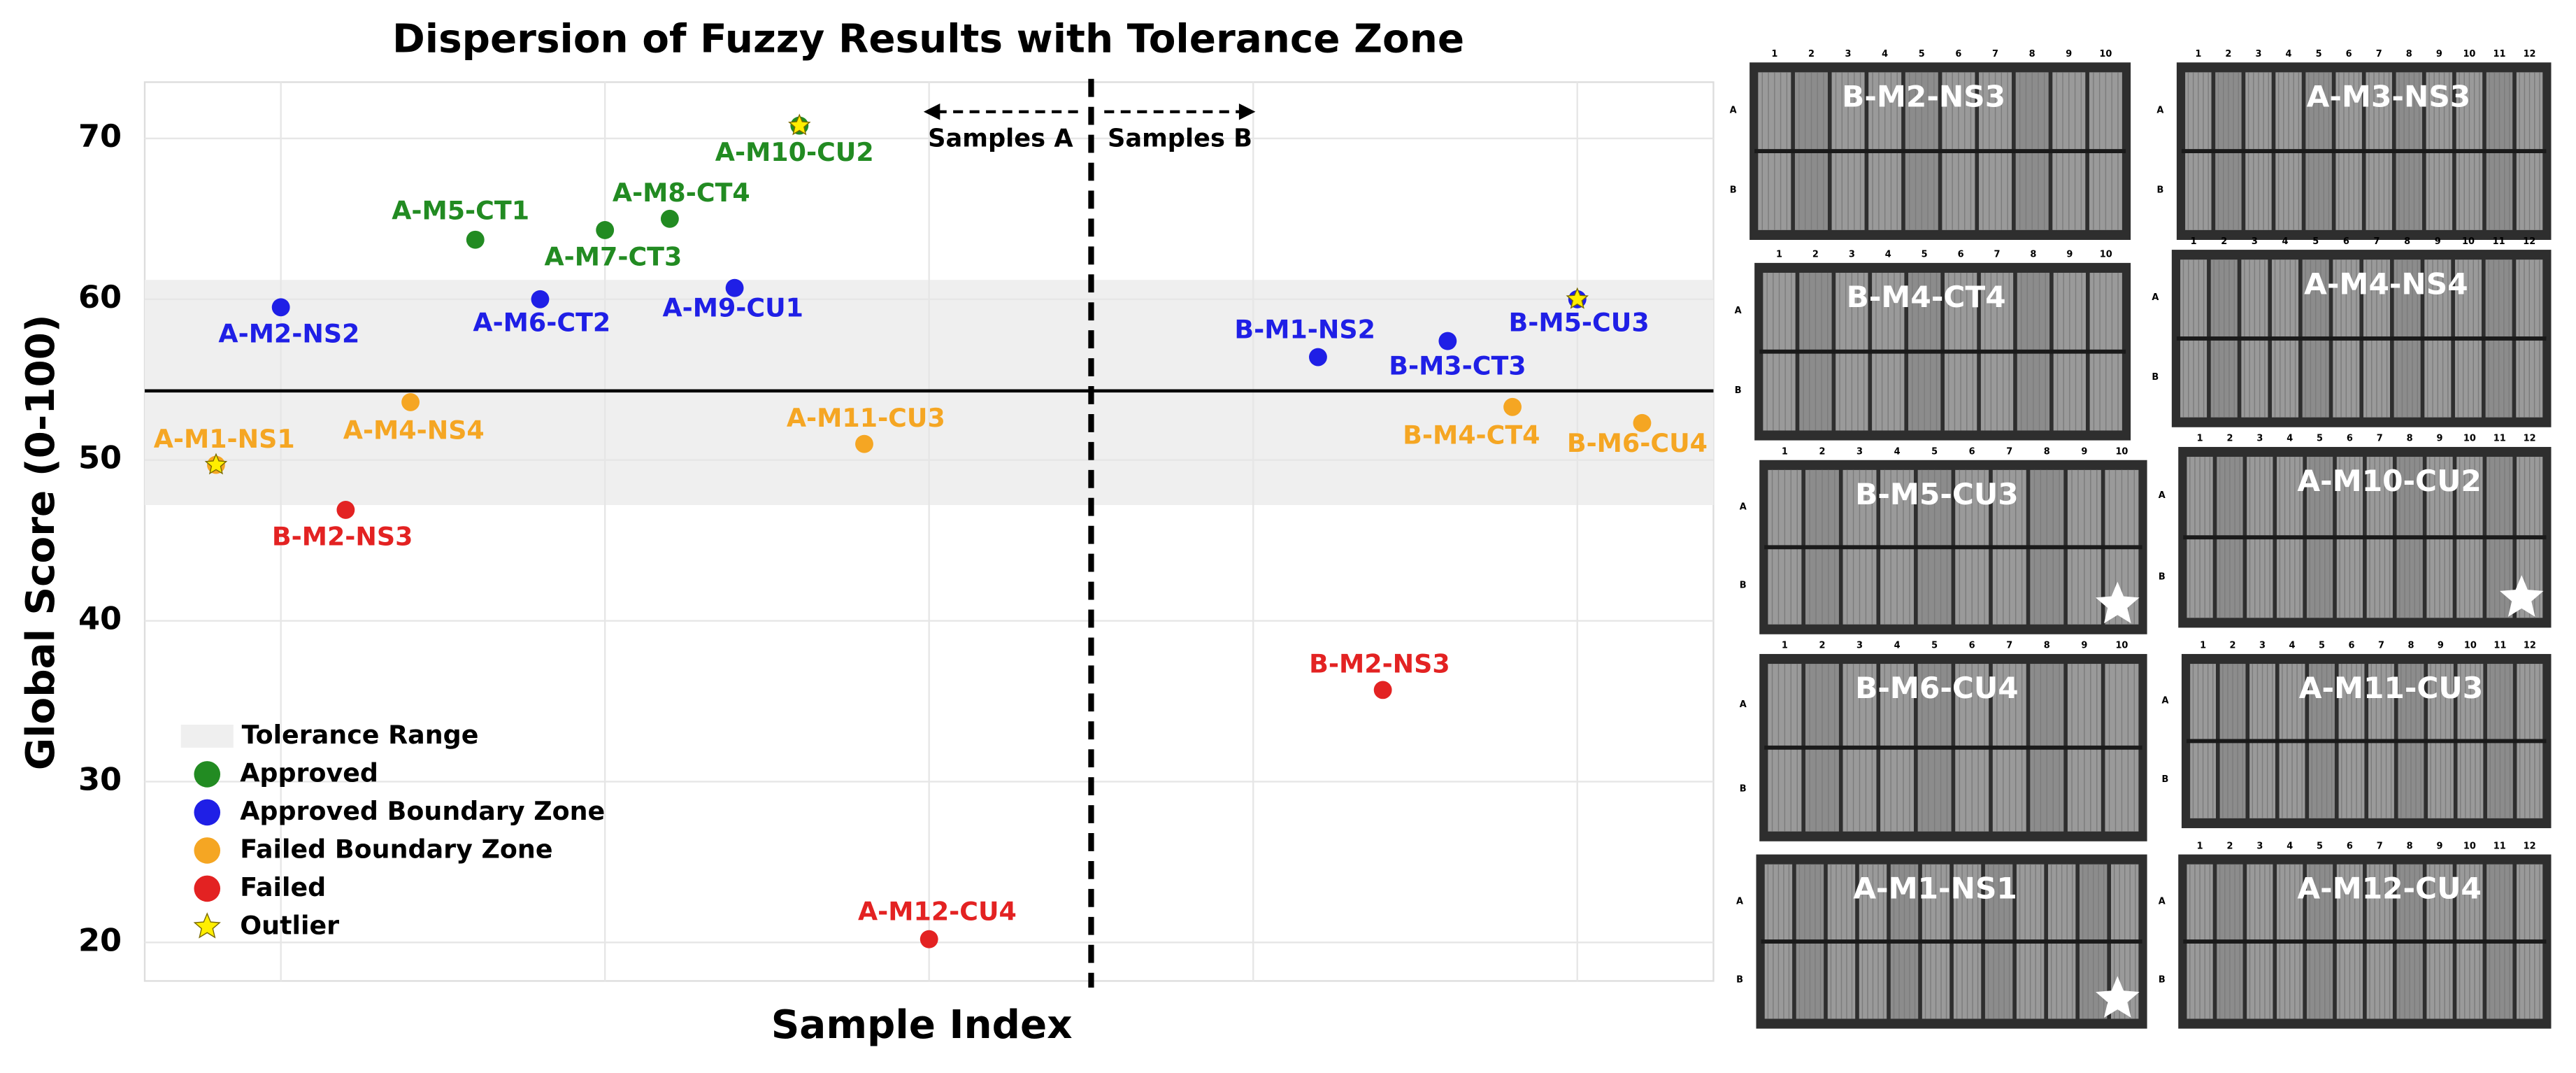 This screenshot has width=2576, height=1073. I want to click on arrow-a-head, so click(931, 111).